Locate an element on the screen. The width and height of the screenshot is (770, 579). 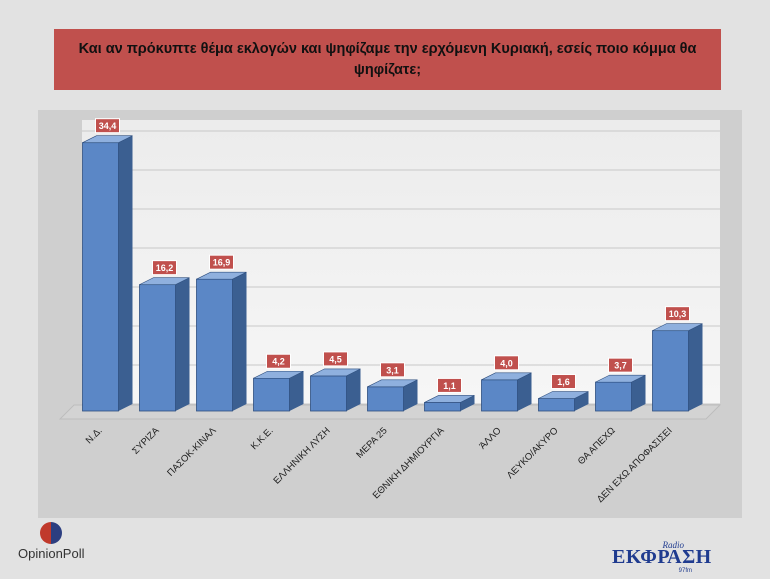
frequency-label: 97fm is located at coordinates (685, 571).